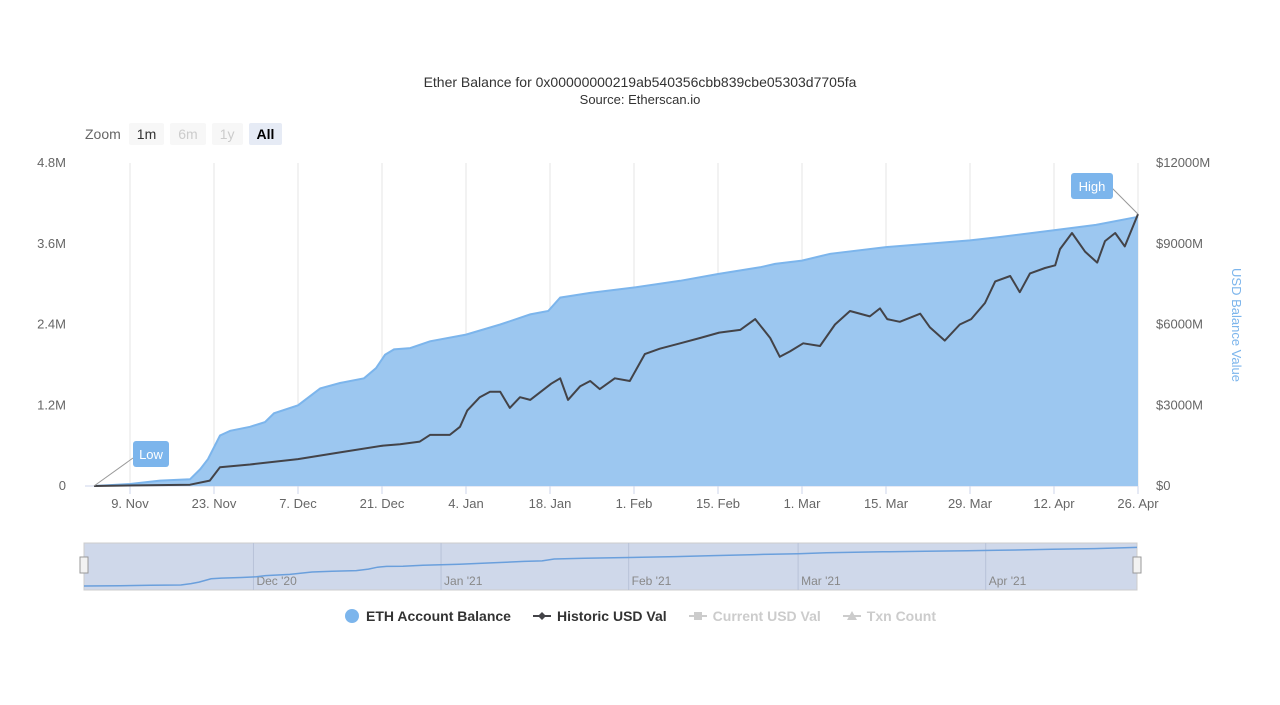  What do you see at coordinates (382, 503) in the screenshot?
I see `x-tick-label: 21. Dec` at bounding box center [382, 503].